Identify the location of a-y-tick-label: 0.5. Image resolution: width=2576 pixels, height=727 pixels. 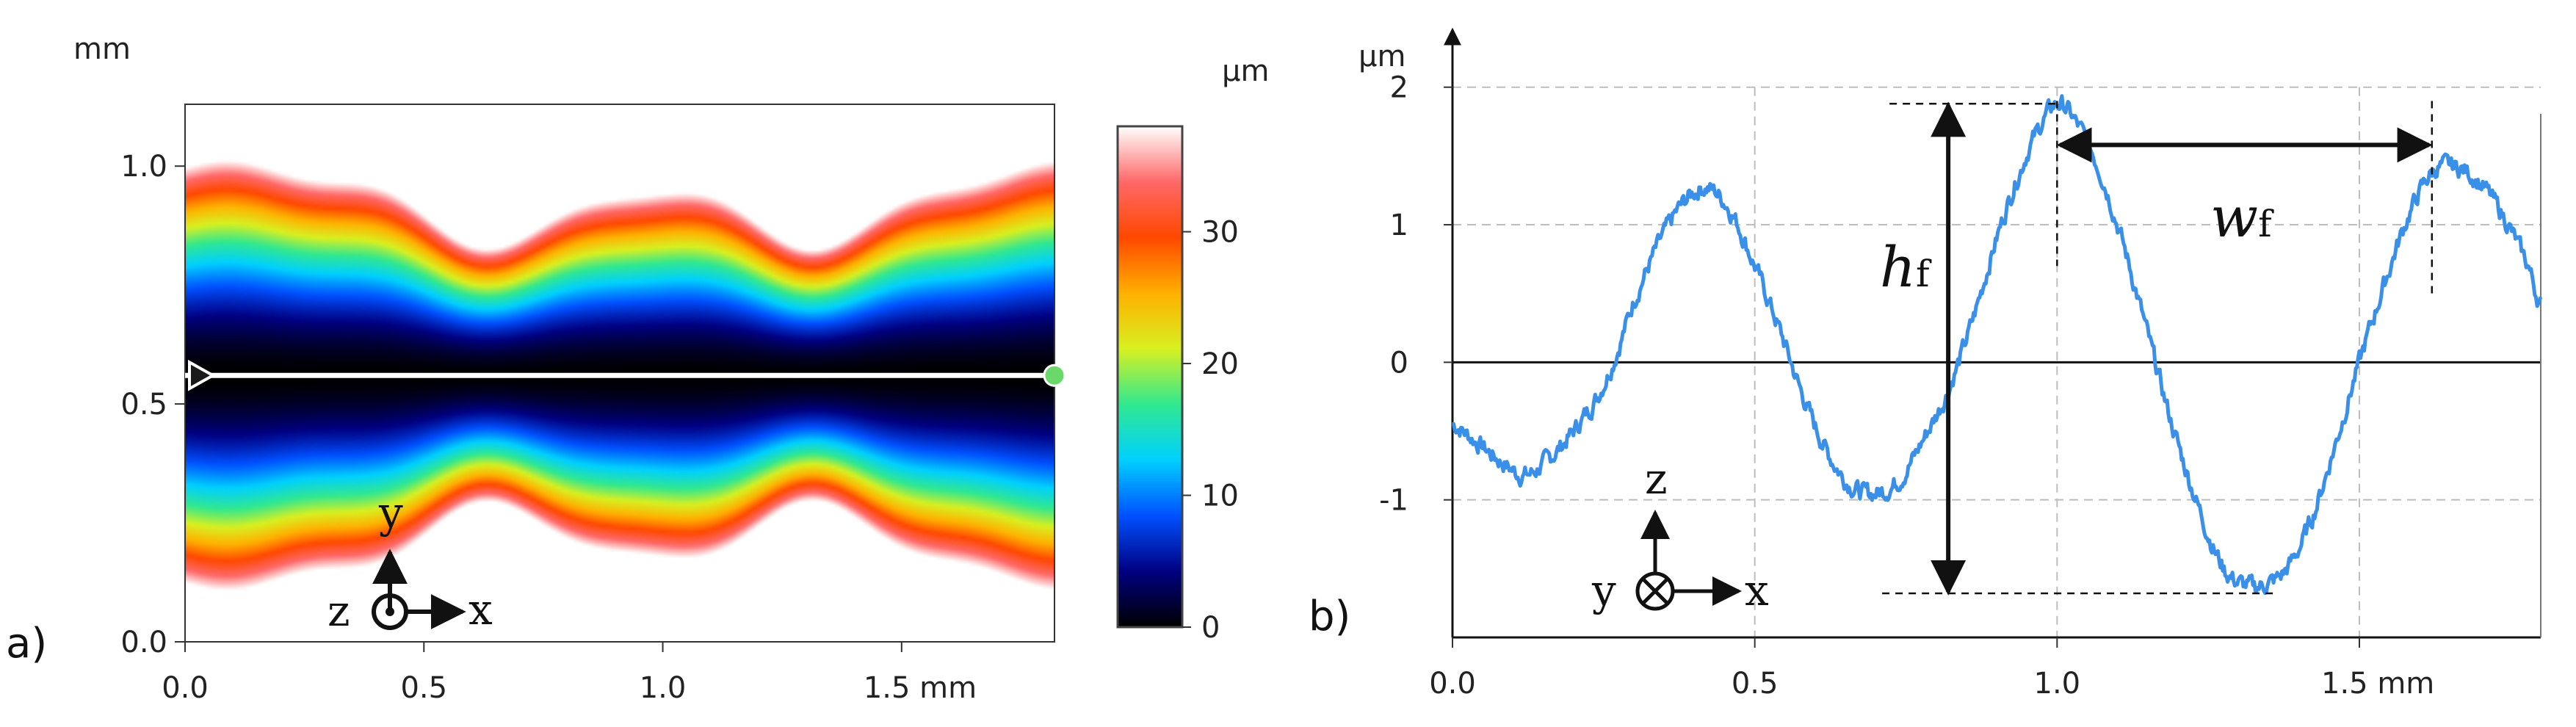
(143, 405).